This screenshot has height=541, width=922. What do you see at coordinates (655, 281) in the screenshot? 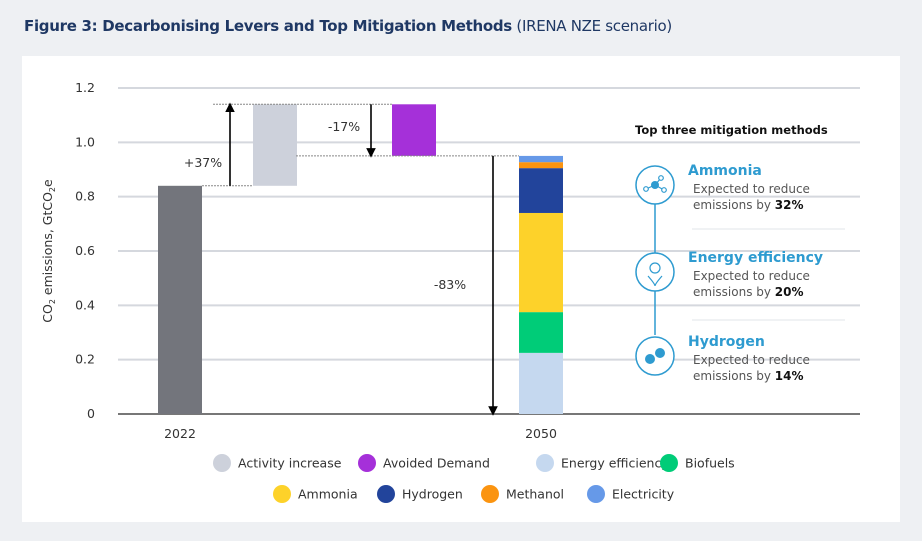
I see `leaf` at bounding box center [655, 281].